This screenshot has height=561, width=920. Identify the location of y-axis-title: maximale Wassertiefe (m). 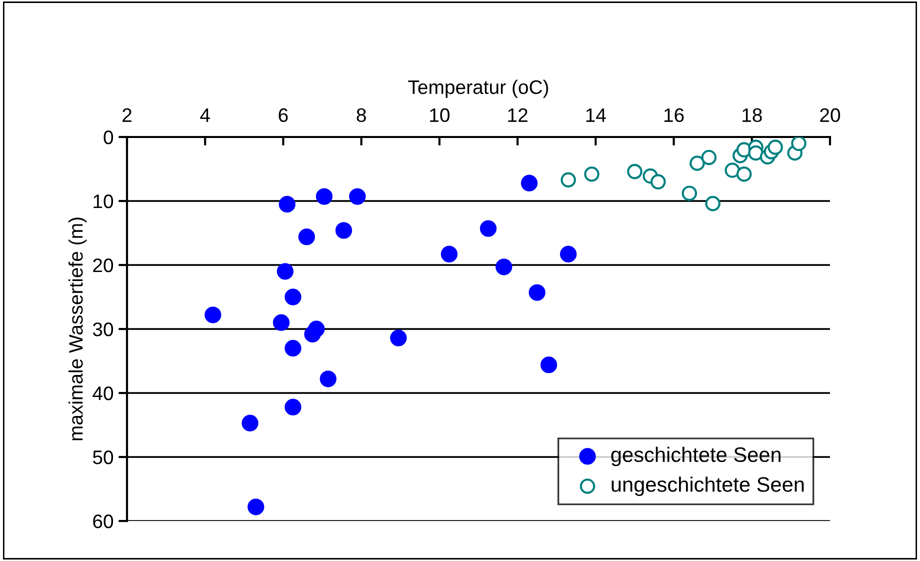
(77, 329).